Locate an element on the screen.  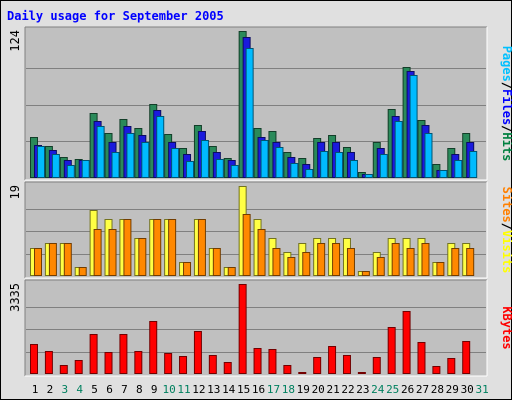
day-label-20: 20 is located at coordinates (318, 389).